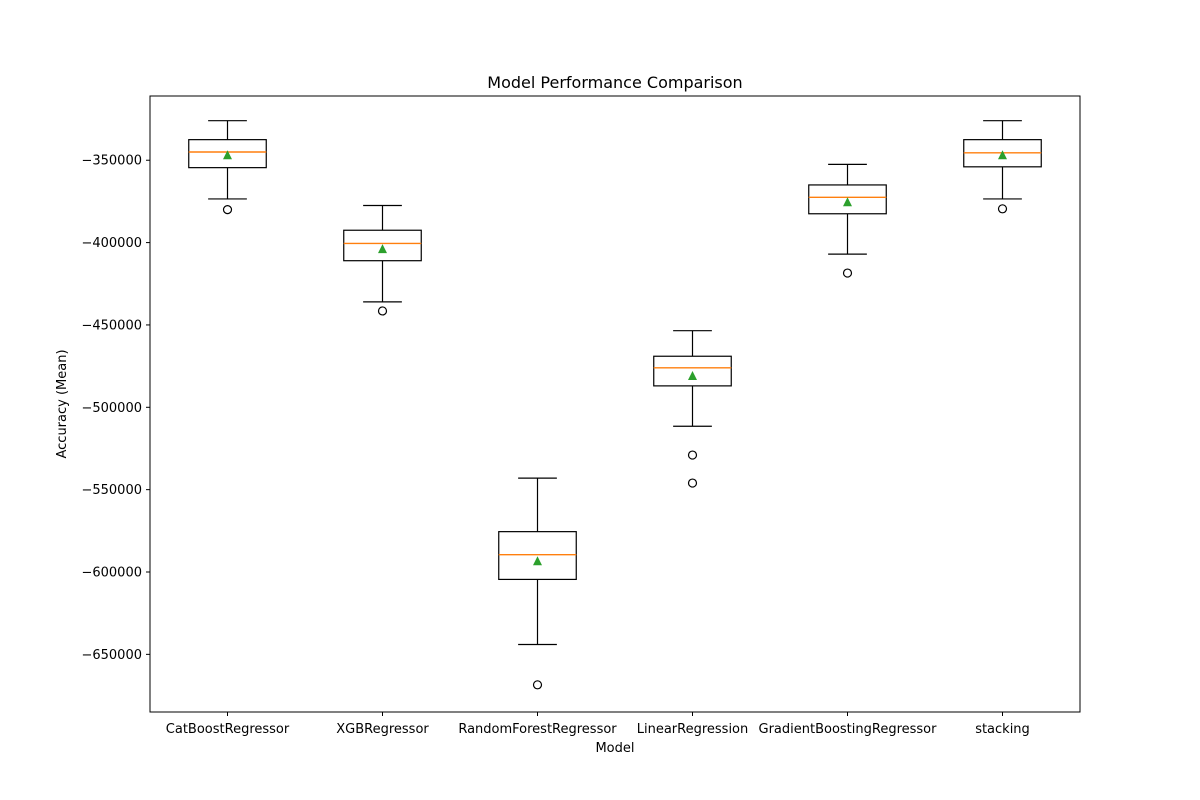  Describe the element at coordinates (62, 403) in the screenshot. I see `y-axis-title: Accuracy (Mean)` at that location.